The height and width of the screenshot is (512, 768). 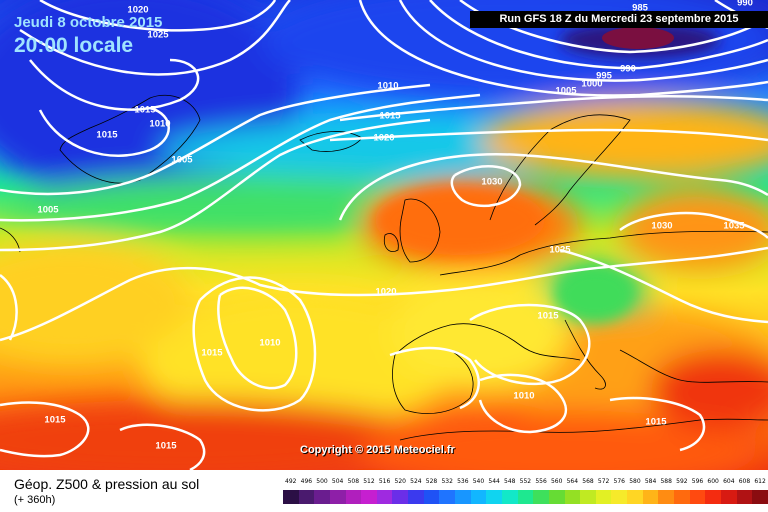 I want to click on color-scale-label: 596, so click(x=697, y=481).